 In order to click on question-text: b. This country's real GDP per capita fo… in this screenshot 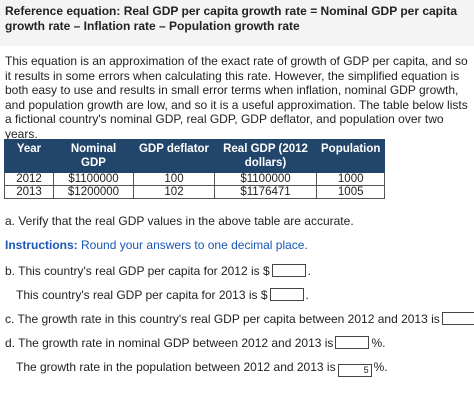, I will do `click(137, 271)`.